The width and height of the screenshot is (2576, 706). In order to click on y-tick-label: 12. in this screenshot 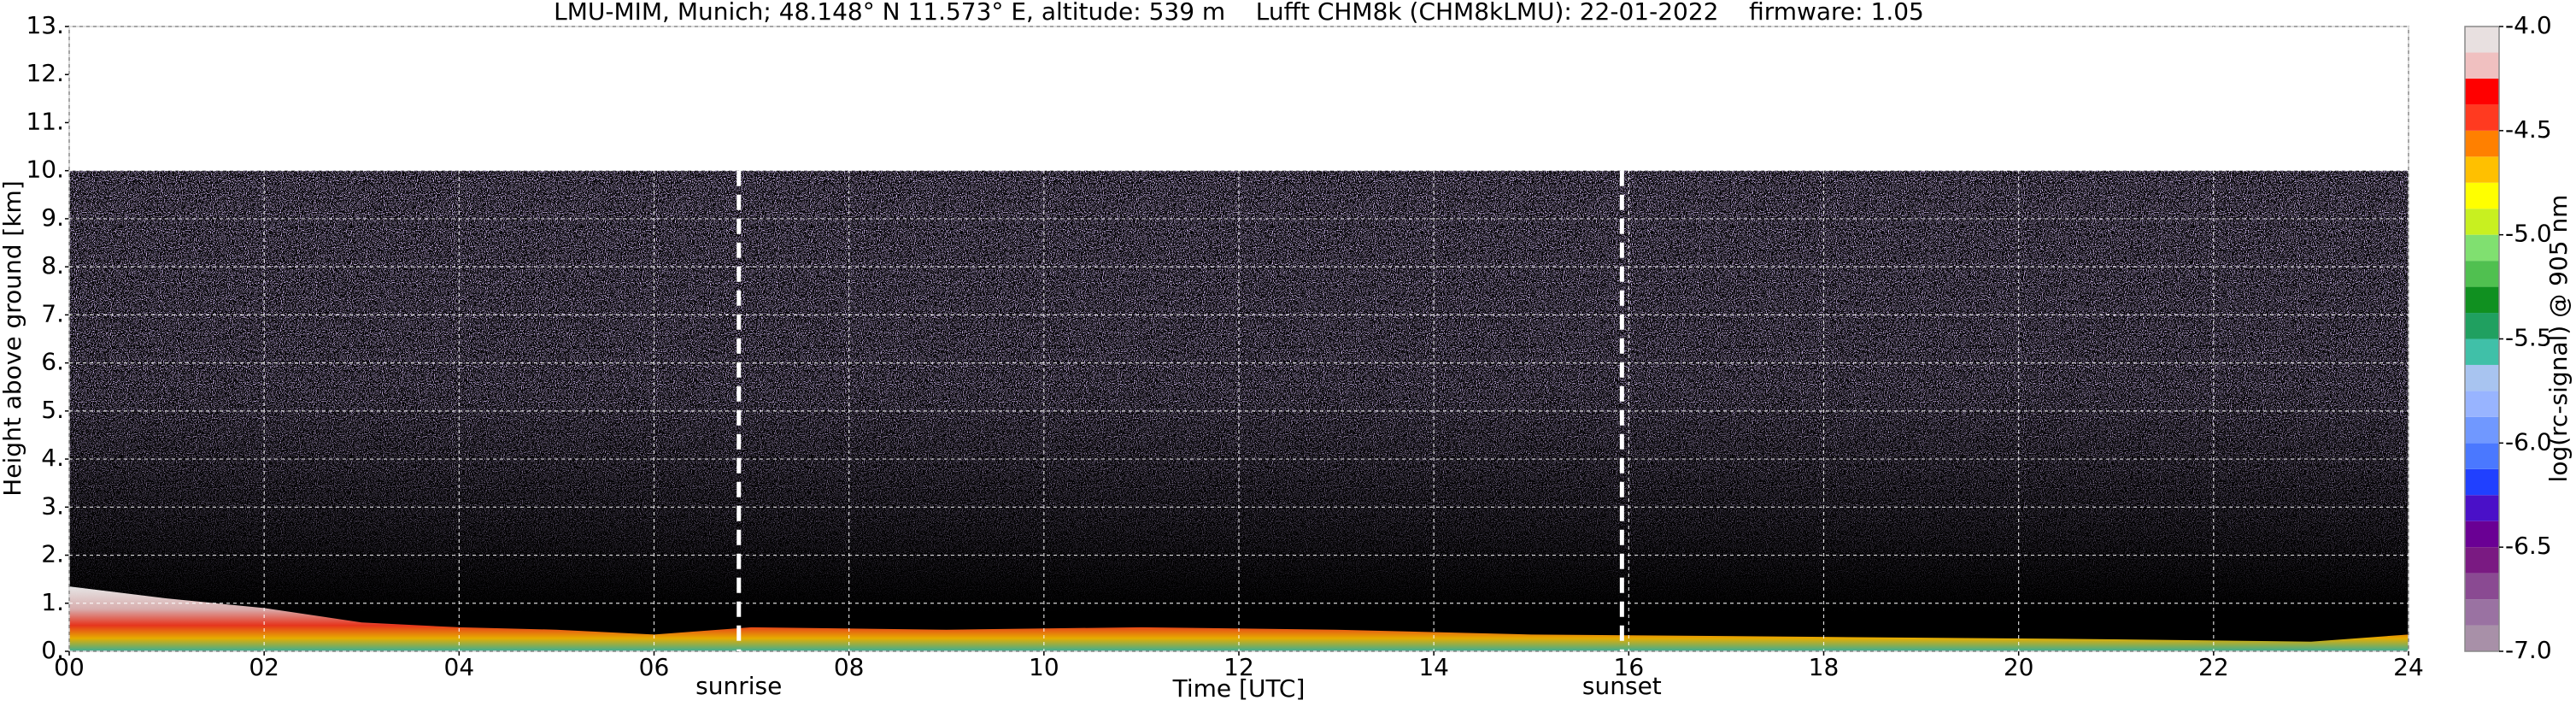, I will do `click(45, 73)`.